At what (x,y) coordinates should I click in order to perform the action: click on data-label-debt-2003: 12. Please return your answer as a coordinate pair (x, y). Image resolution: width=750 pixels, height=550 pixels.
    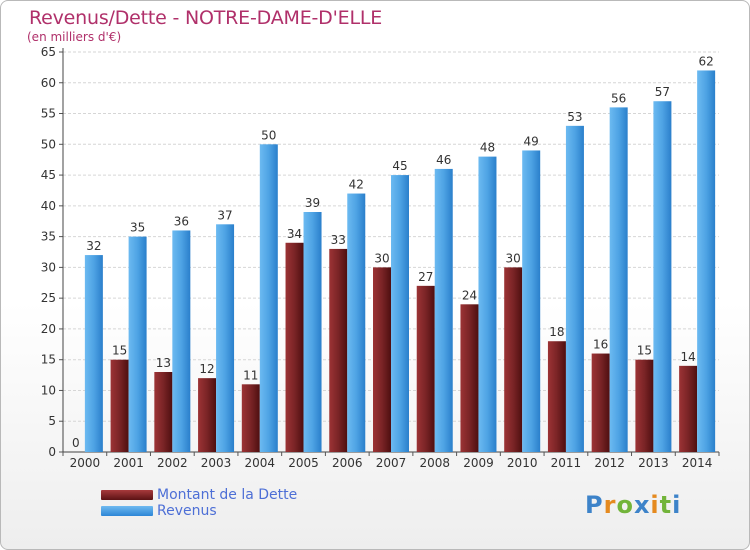
    Looking at the image, I should click on (206, 369).